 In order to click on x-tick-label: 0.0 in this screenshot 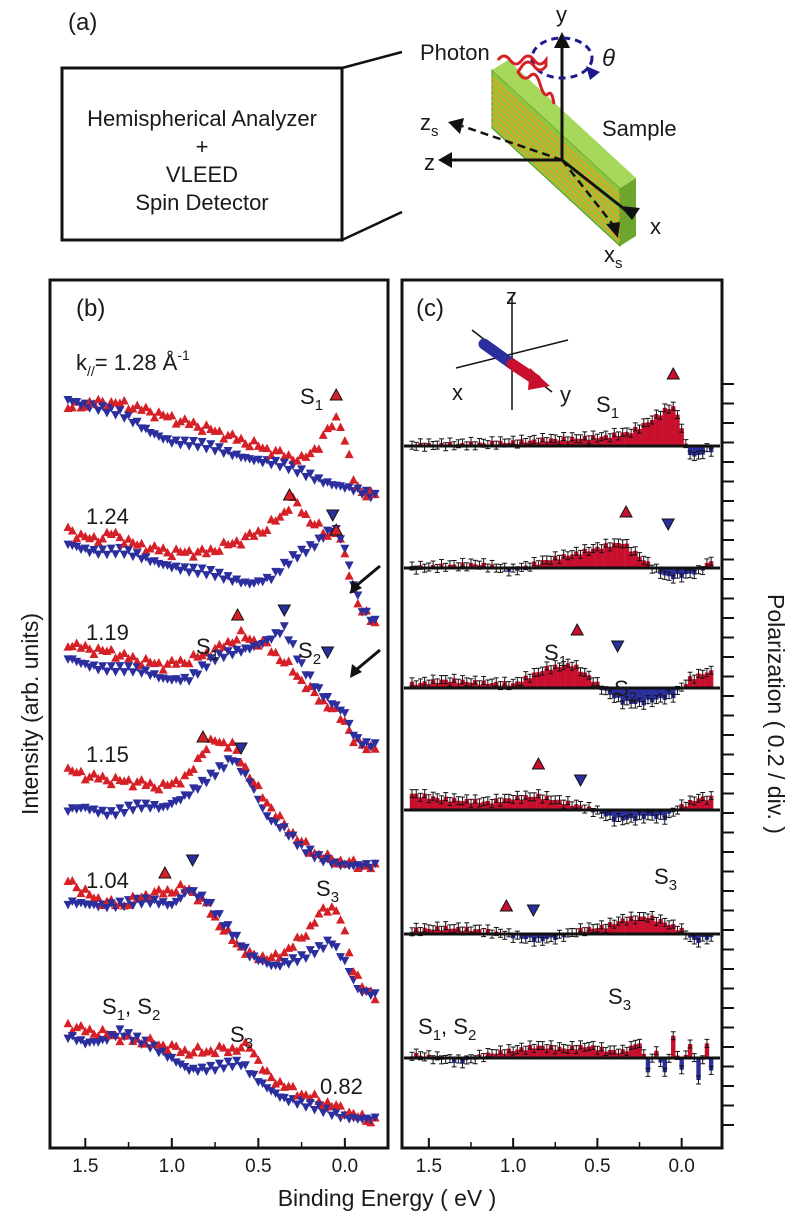, I will do `click(345, 1166)`.